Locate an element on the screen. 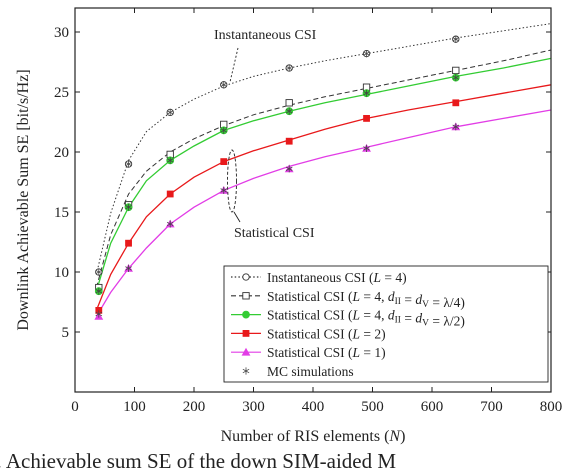 The image size is (586, 470). legend-label: Statistical CSI (L = 1) is located at coordinates (326, 352).